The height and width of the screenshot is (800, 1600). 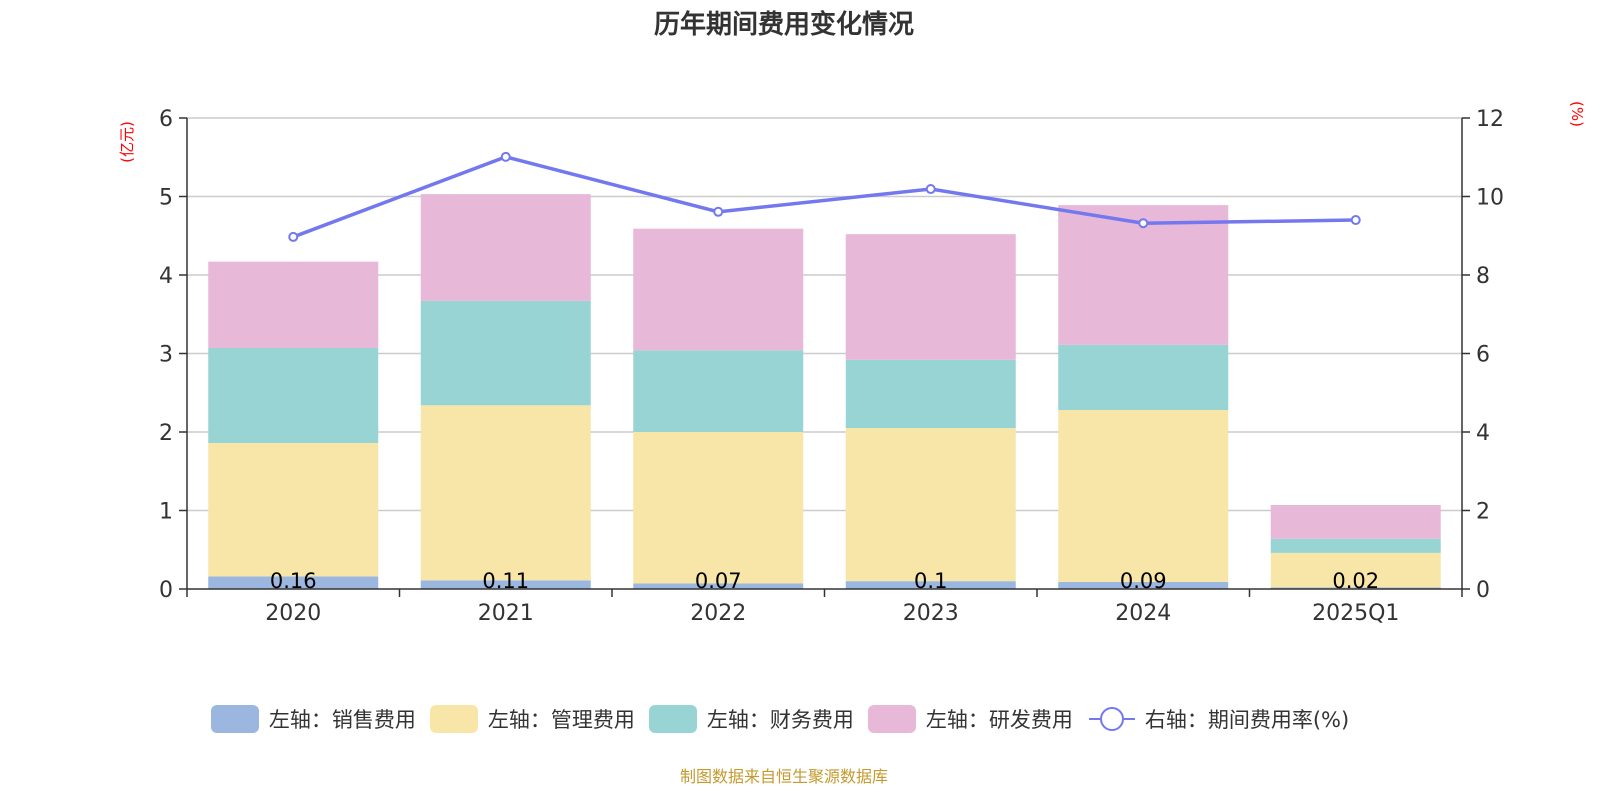 What do you see at coordinates (166, 355) in the screenshot?
I see `left-tick-label: 3` at bounding box center [166, 355].